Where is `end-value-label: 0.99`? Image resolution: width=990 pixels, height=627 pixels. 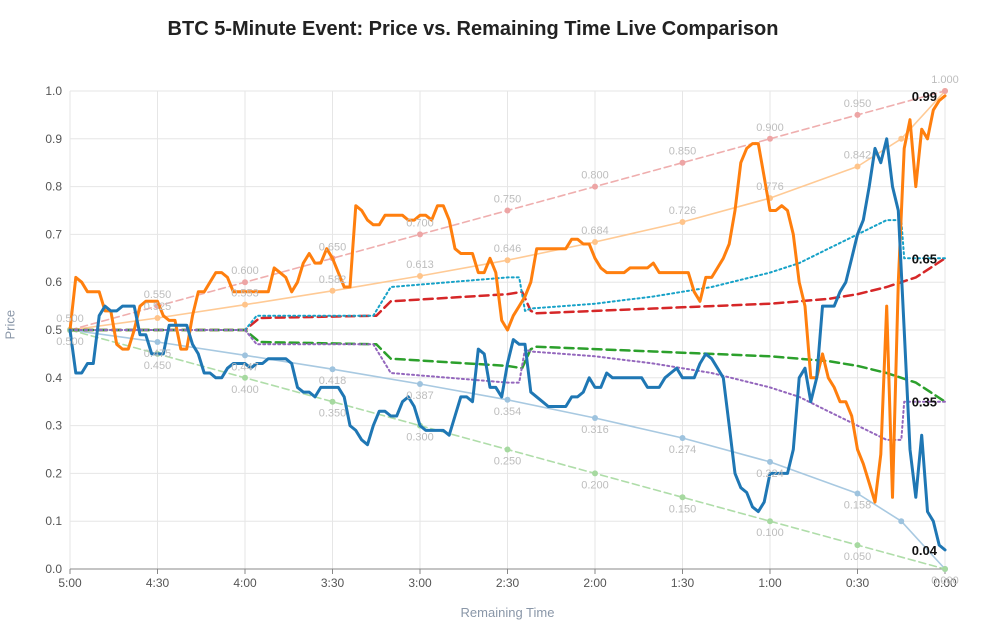
end-value-label: 0.99 is located at coordinates (924, 96).